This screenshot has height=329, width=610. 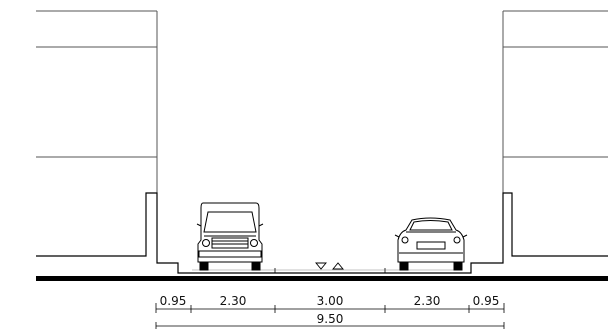 What do you see at coordinates (486, 301) in the screenshot?
I see `dim-sidewalk-right: 0.95` at bounding box center [486, 301].